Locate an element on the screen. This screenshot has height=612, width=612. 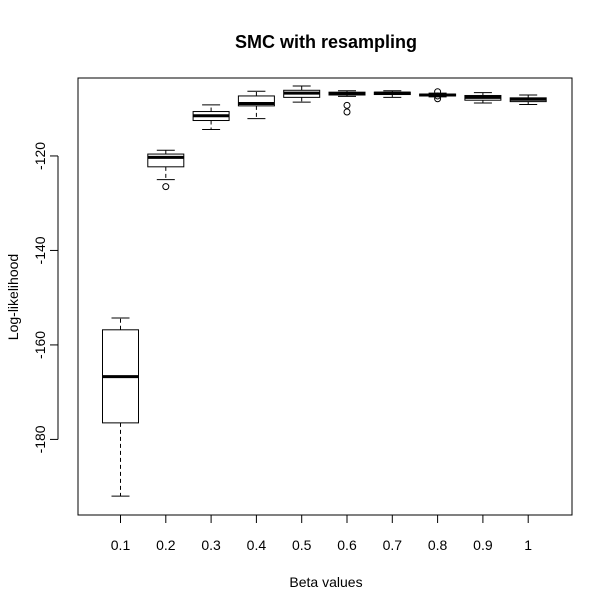
x-tick-label: 1 is located at coordinates (528, 545).